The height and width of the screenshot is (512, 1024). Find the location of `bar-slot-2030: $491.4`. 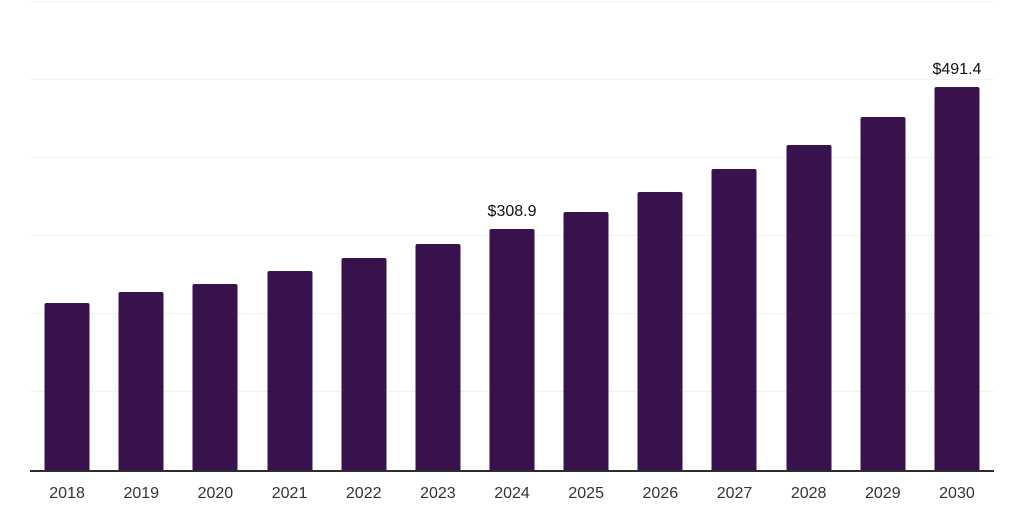

bar-slot-2030: $491.4 is located at coordinates (957, 235).